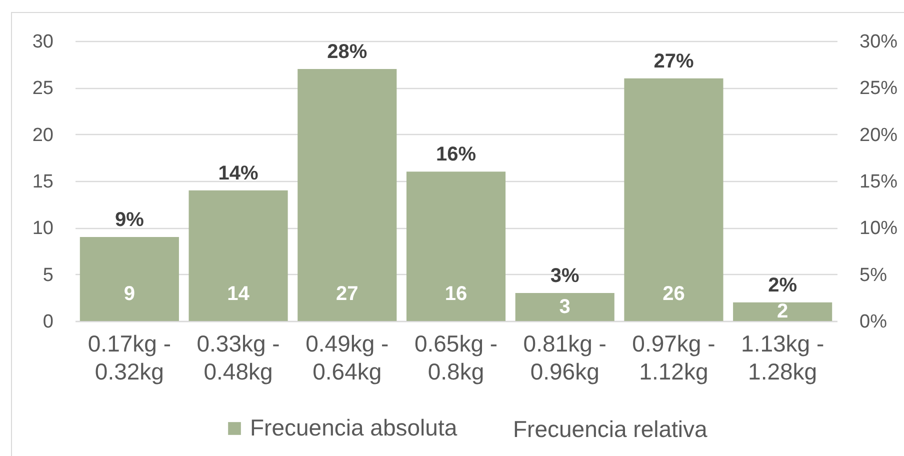 This screenshot has height=456, width=904. What do you see at coordinates (879, 135) in the screenshot?
I see `y2-tick-label: 20%` at bounding box center [879, 135].